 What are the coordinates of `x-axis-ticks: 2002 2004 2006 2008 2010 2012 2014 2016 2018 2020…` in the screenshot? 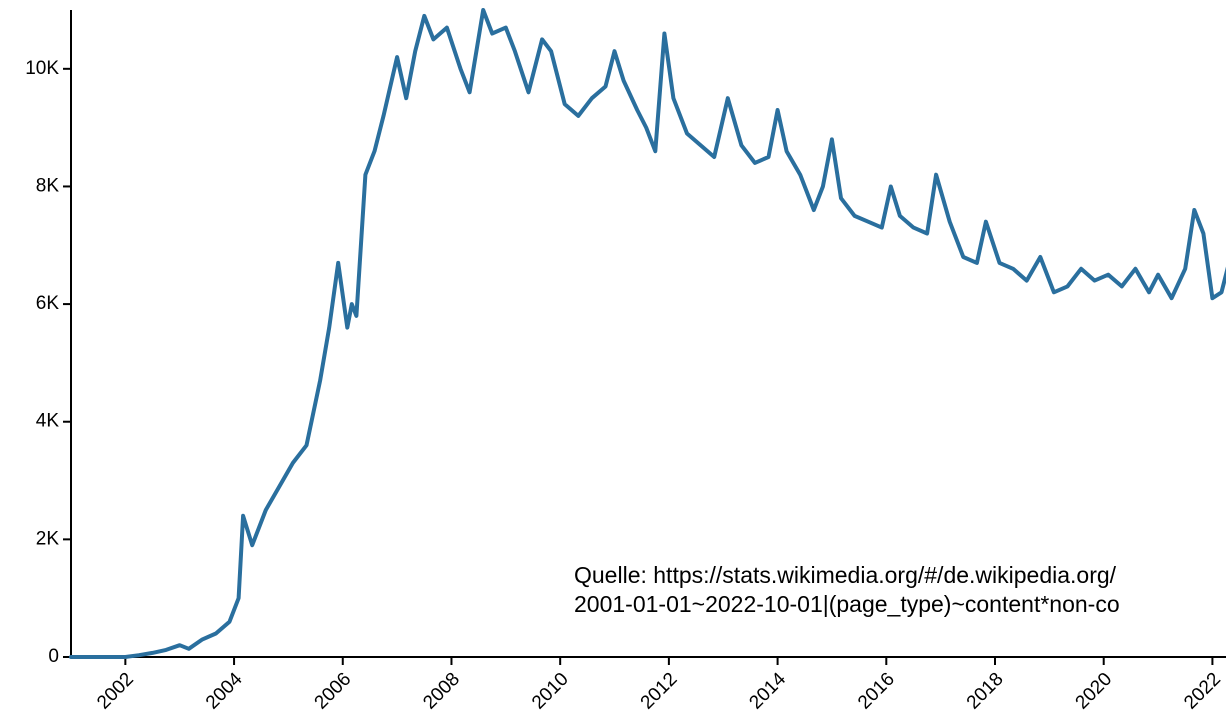 It's located at (659, 685).